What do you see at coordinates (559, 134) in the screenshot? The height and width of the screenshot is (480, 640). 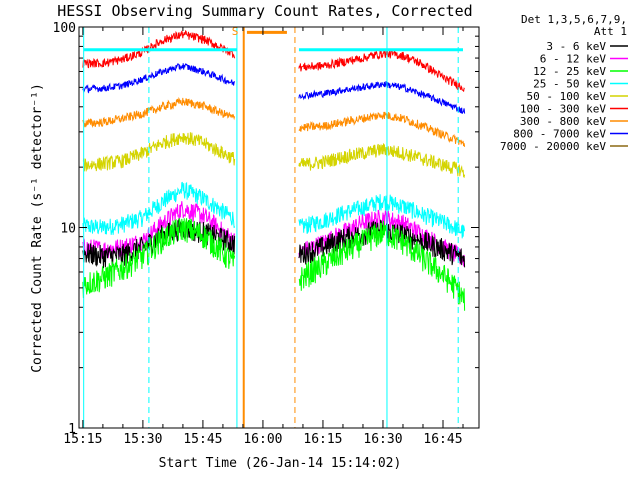 I see `legend-label-7: 800 - 7000 keV` at bounding box center [559, 134].